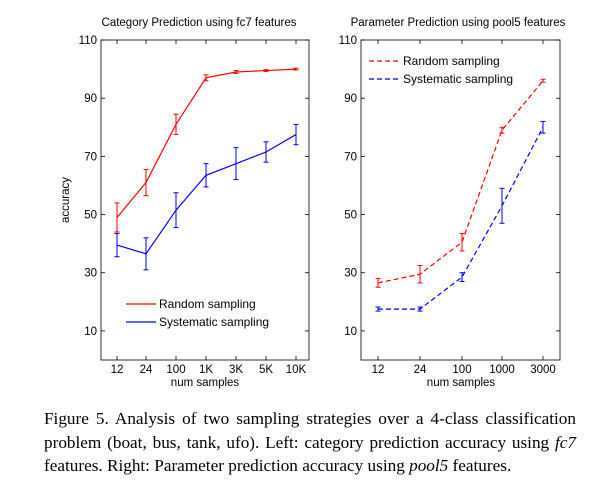 This screenshot has width=608, height=492. I want to click on xtick-label: 10K, so click(296, 370).